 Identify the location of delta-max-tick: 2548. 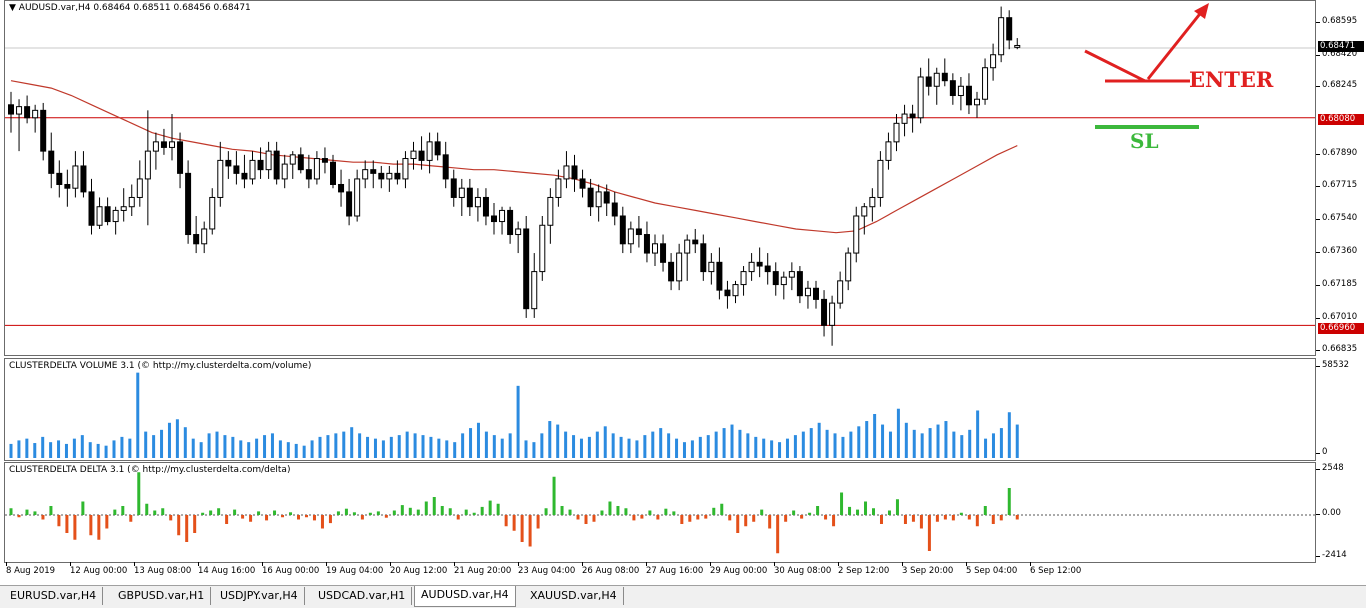
(1330, 468).